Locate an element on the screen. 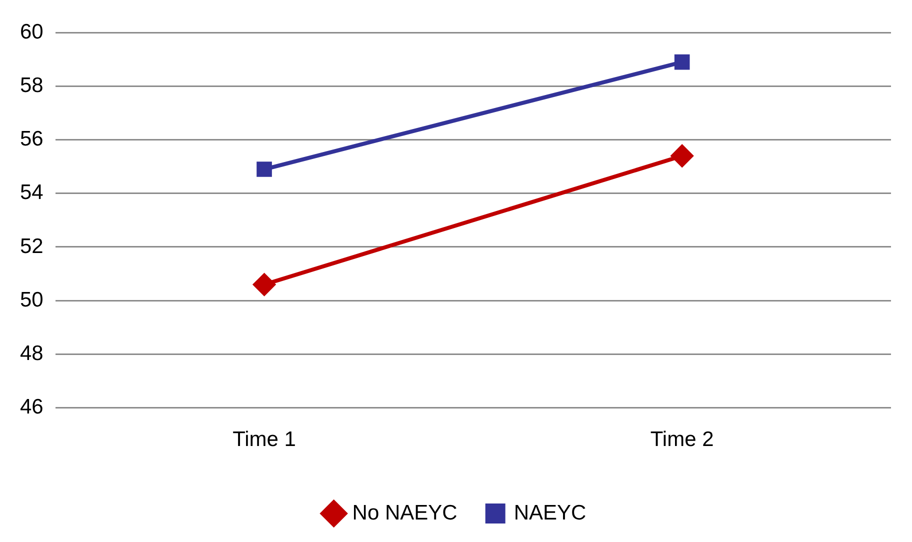 The image size is (912, 542). y-tick-label: 60 is located at coordinates (32, 32).